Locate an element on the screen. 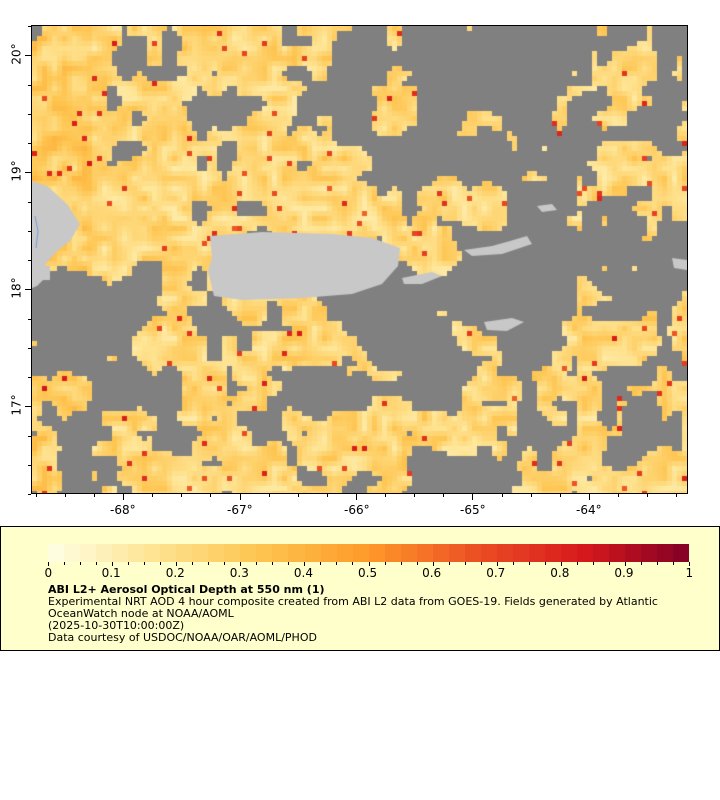 Image resolution: width=720 pixels, height=800 pixels. y-tick-label: 17° is located at coordinates (16, 405).